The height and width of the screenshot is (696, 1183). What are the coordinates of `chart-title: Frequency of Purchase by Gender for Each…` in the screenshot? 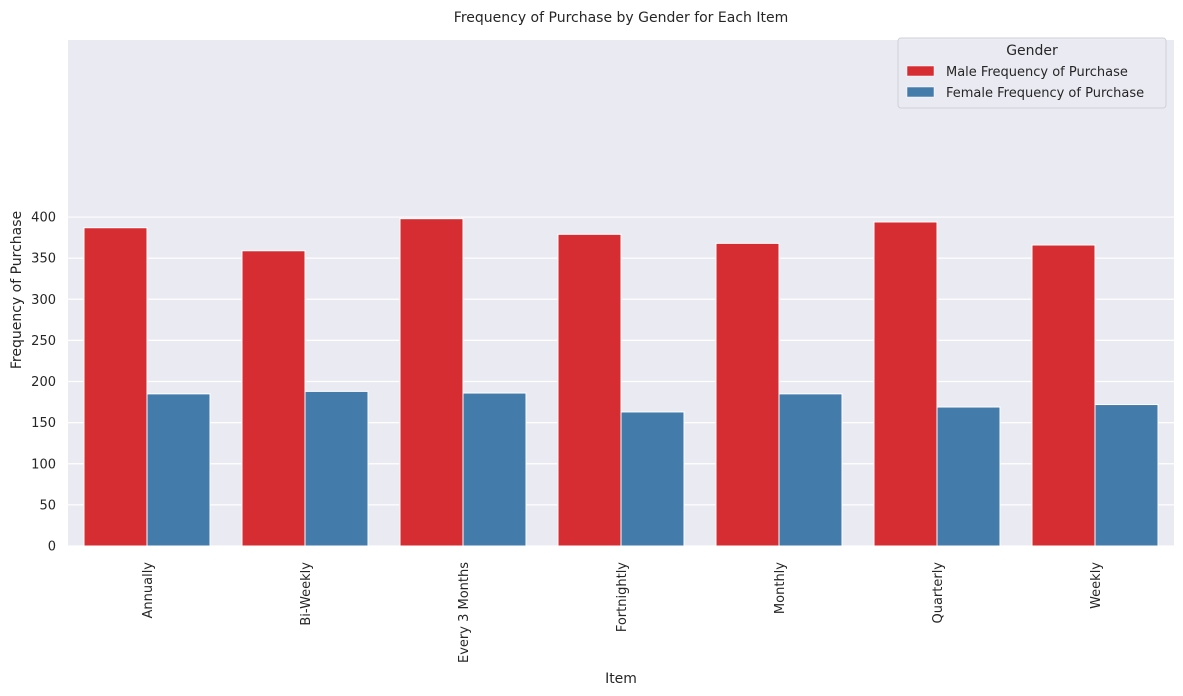 It's located at (621, 18).